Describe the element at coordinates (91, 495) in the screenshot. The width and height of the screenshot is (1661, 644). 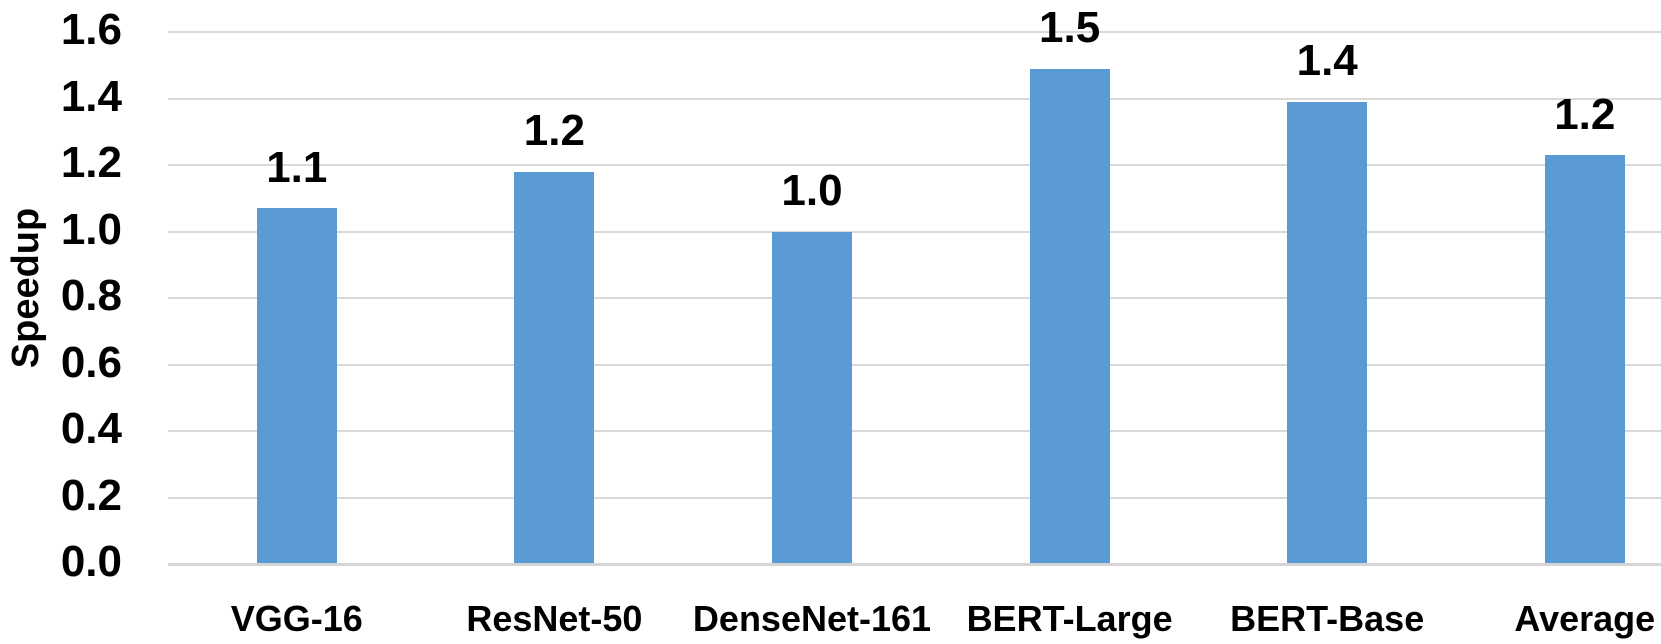
I see `y-tick-label: 0.2` at that location.